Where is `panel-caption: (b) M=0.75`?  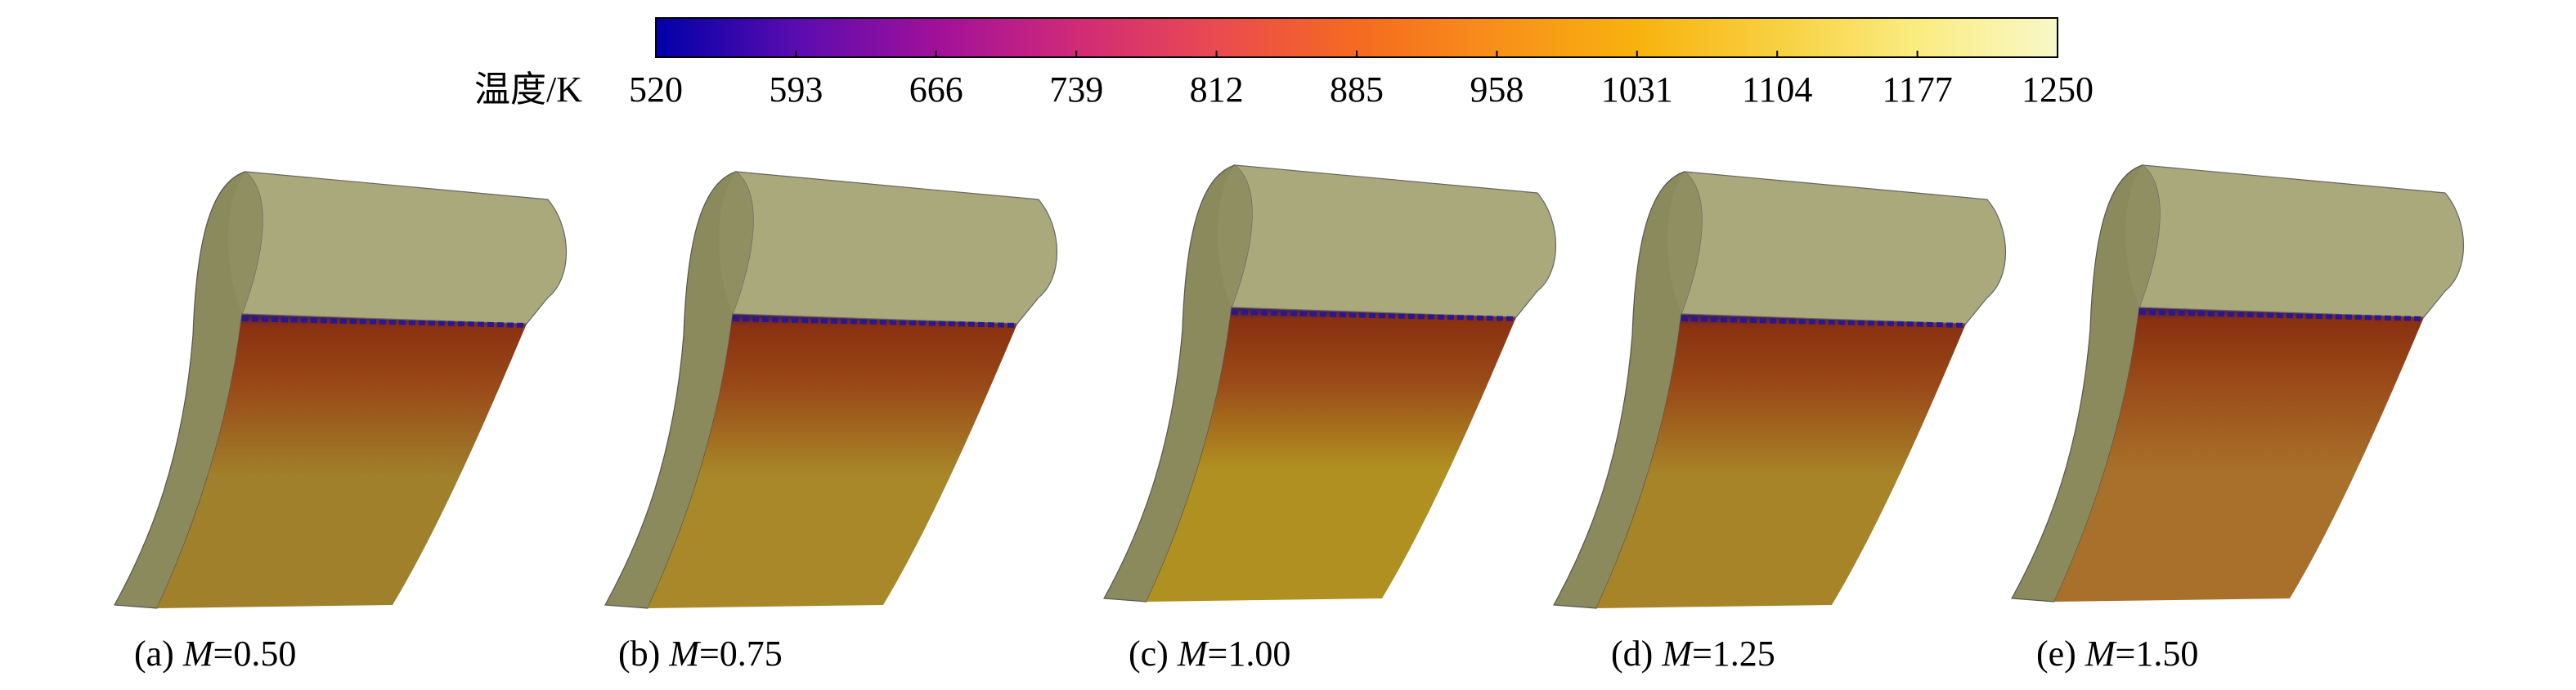 panel-caption: (b) M=0.75 is located at coordinates (701, 654).